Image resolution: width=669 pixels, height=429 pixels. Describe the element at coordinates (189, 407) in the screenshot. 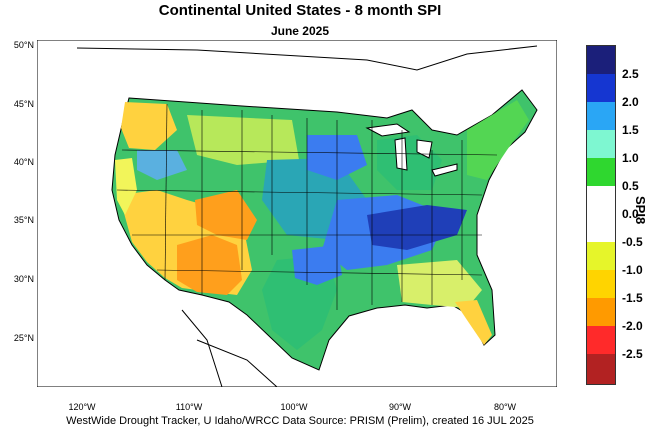

I see `lon-label-110w: 110°W` at that location.